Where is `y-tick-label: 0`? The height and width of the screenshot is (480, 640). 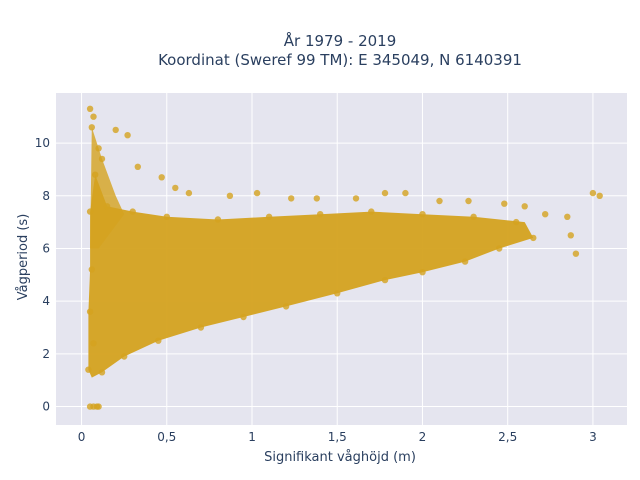
y-tick-label: 0 is located at coordinates (46, 407).